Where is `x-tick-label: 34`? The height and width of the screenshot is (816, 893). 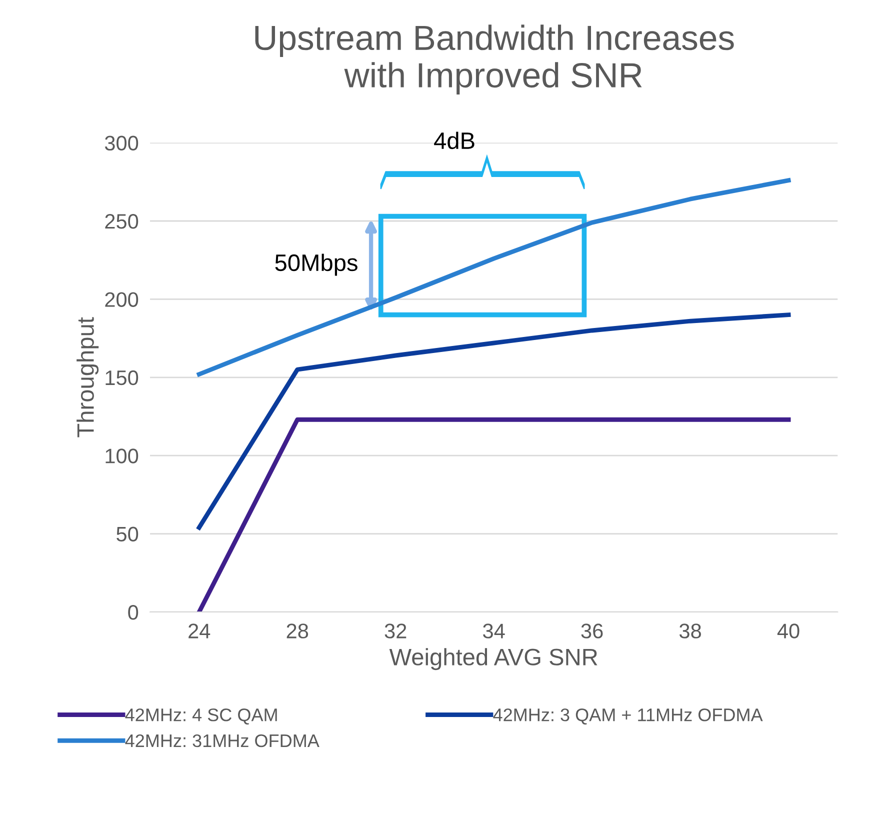 x-tick-label: 34 is located at coordinates (494, 631).